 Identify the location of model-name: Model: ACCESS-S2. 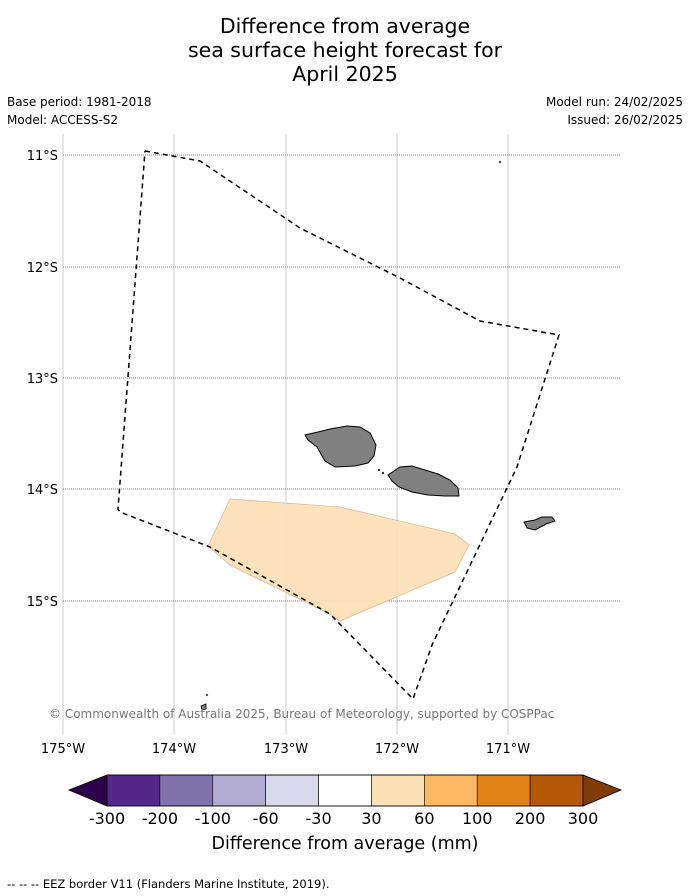
(63, 120).